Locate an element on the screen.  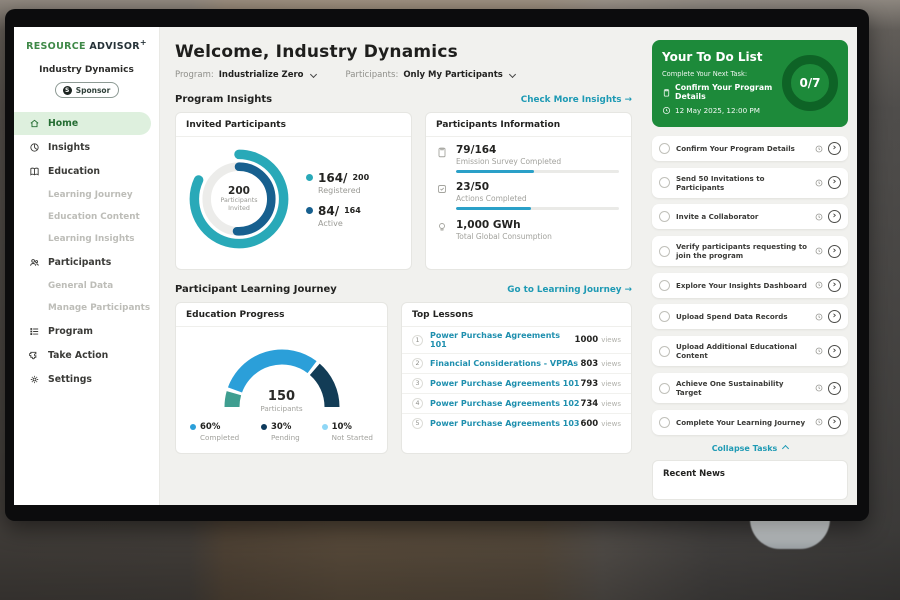
sidebar-item-participants: Participants is located at coordinates (82, 262).